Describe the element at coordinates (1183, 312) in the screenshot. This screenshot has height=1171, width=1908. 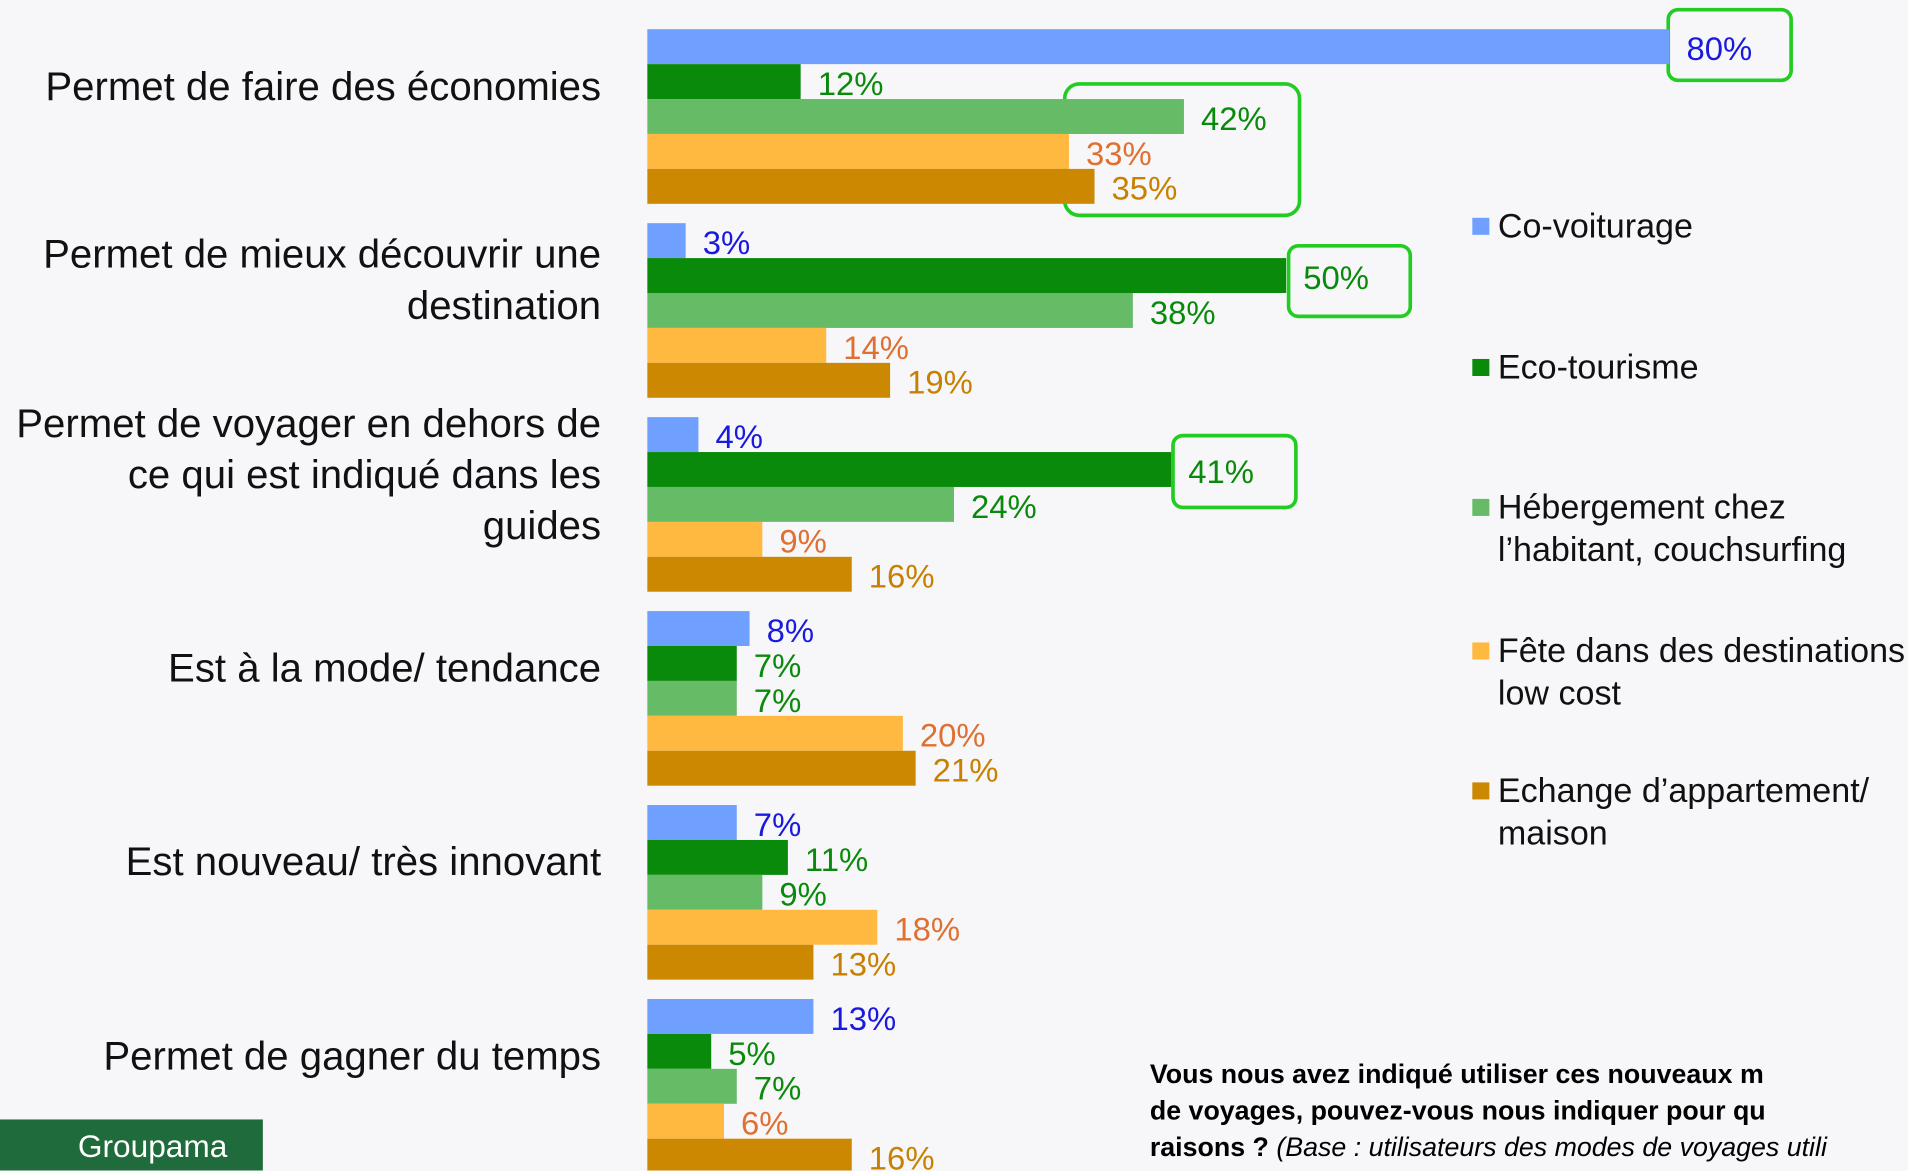
I see `value-label: 38%` at that location.